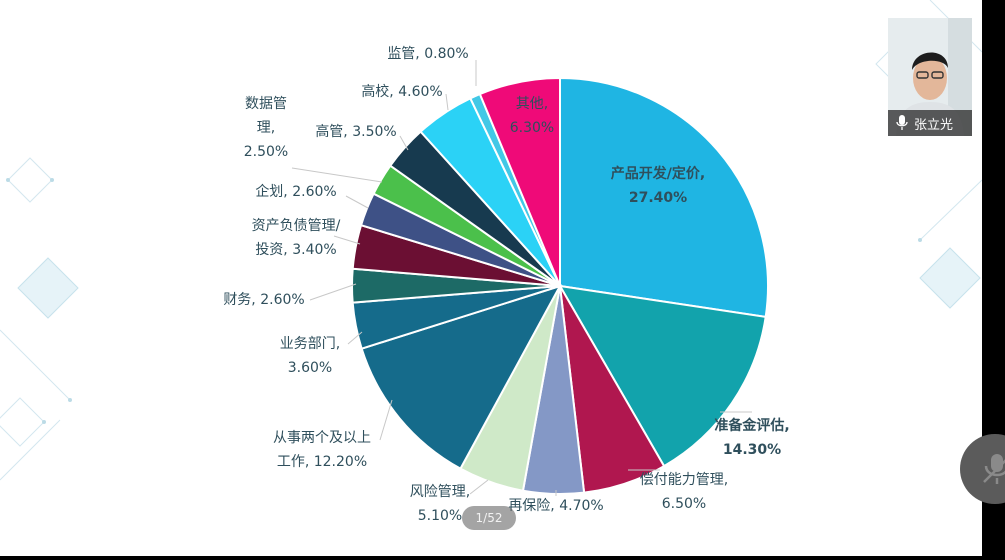  I want to click on slice-label-3: 再保险, 4.70%, so click(555, 506).